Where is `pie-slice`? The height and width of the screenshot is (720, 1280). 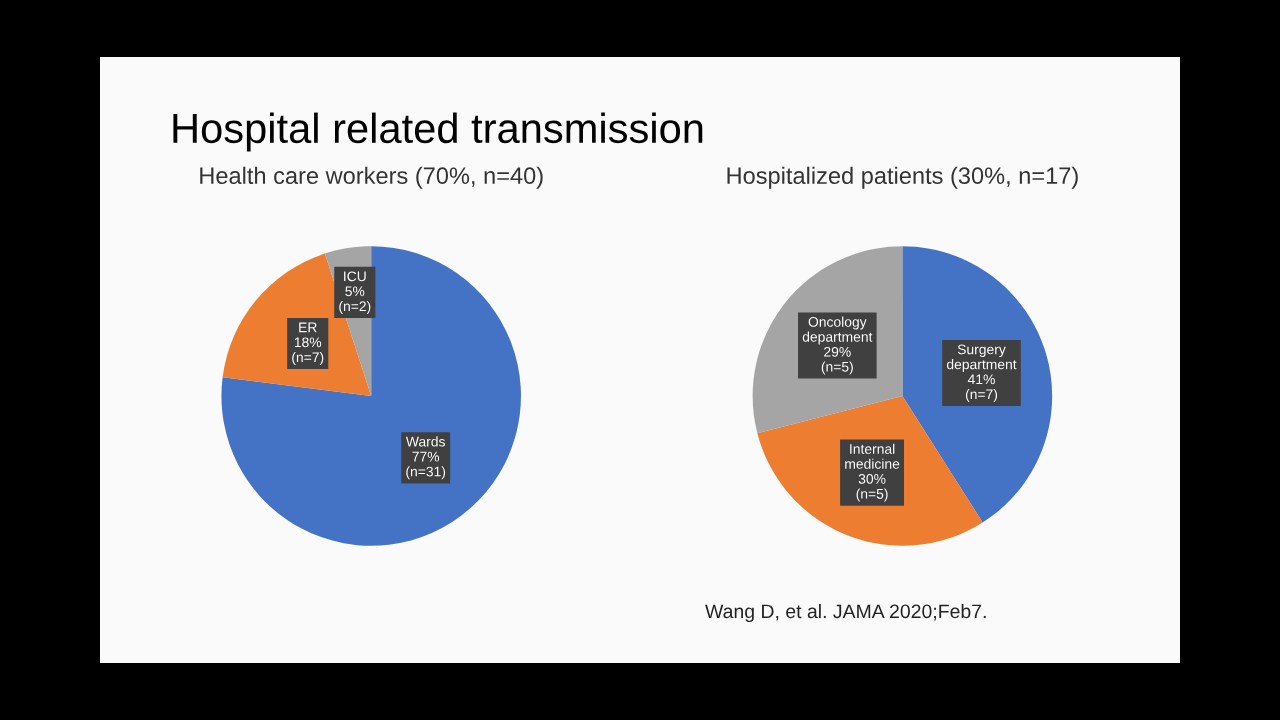
pie-slice is located at coordinates (371, 396).